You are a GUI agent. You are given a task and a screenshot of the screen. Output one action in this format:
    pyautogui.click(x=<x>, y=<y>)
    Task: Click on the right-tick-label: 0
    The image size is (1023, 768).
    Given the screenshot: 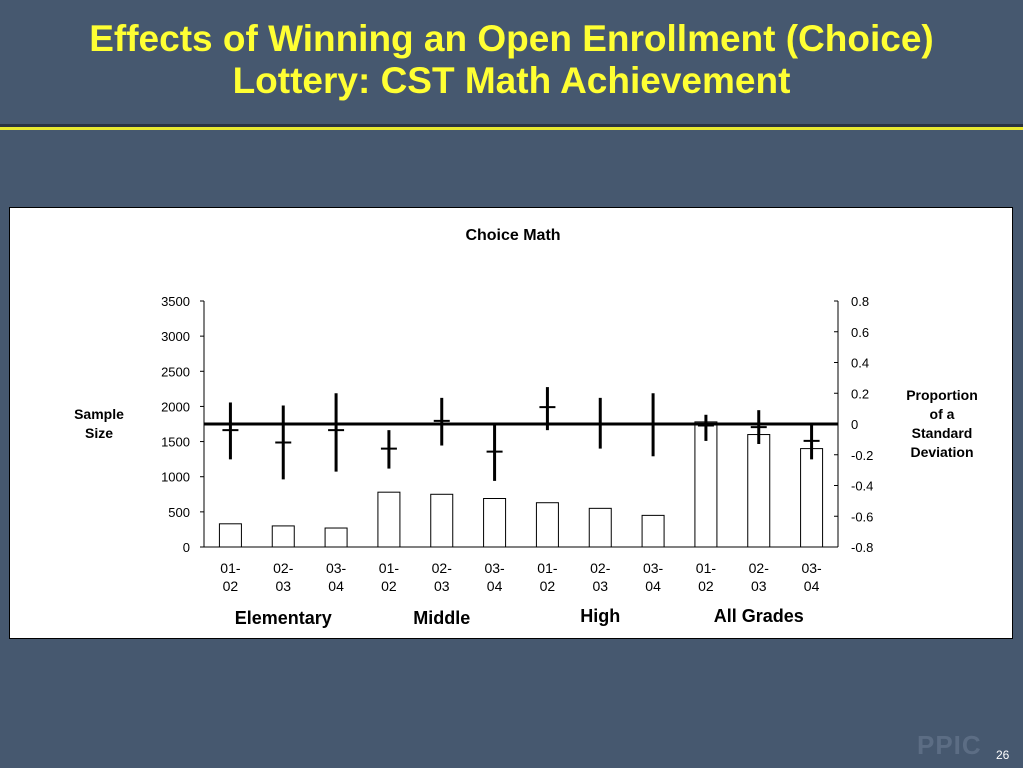 What is the action you would take?
    pyautogui.click(x=854, y=424)
    